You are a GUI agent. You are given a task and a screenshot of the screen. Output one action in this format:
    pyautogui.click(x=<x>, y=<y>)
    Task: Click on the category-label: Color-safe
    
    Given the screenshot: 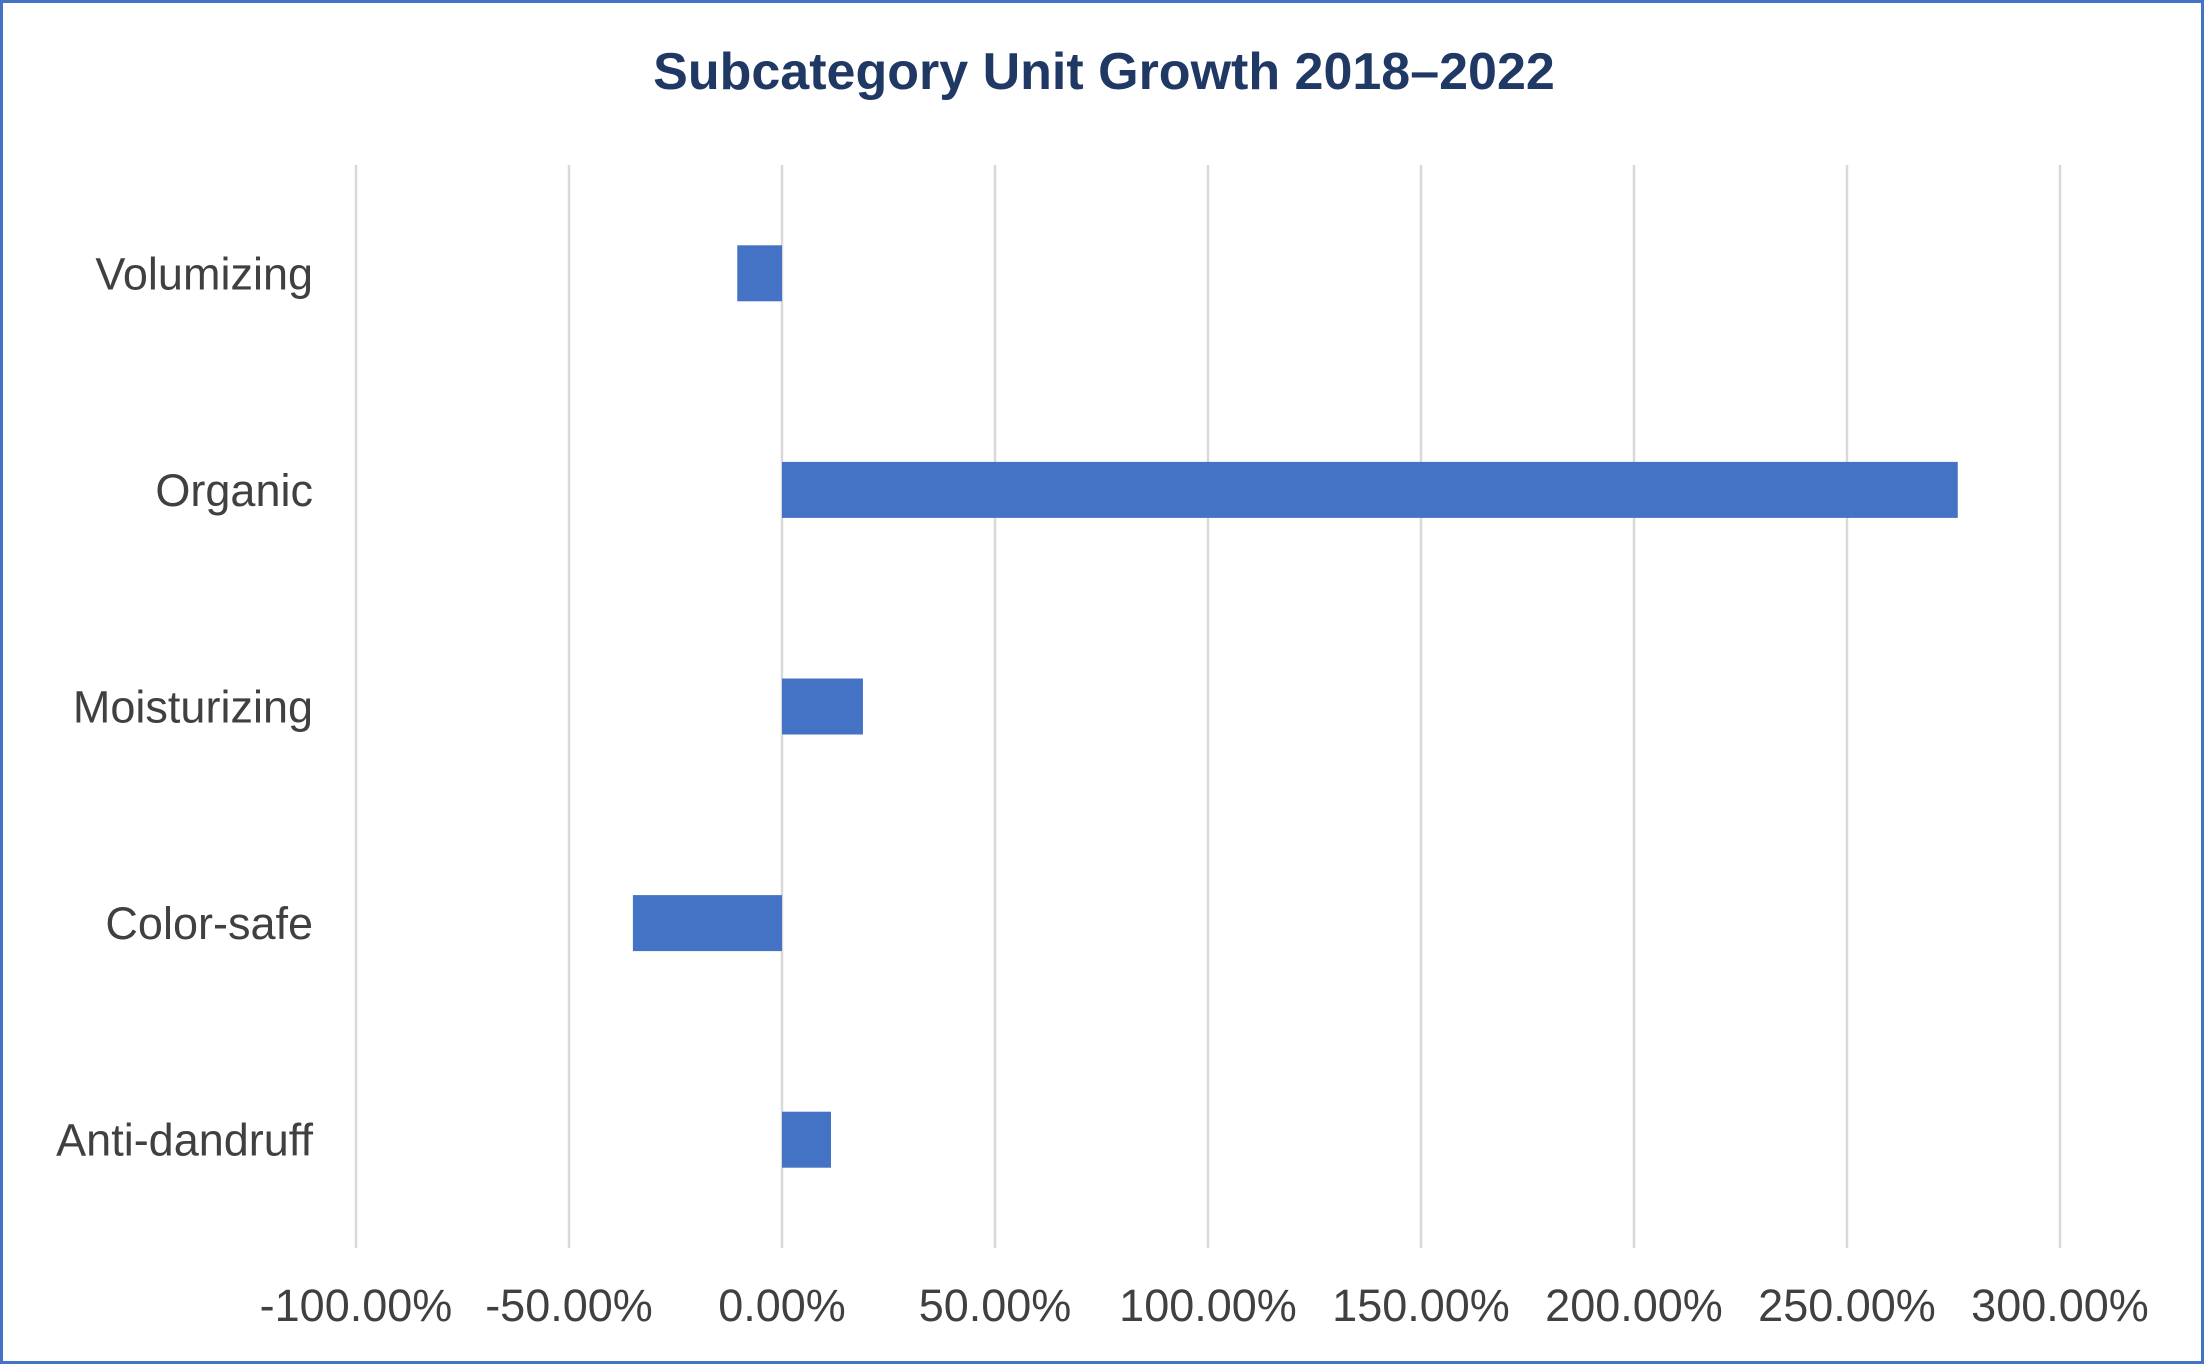 What is the action you would take?
    pyautogui.click(x=209, y=923)
    